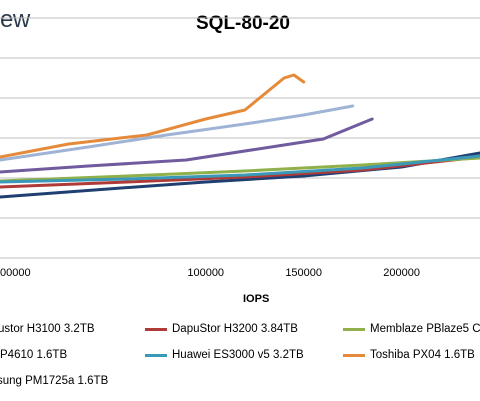  I want to click on x-tick-label-0: 00000, so click(15, 273).